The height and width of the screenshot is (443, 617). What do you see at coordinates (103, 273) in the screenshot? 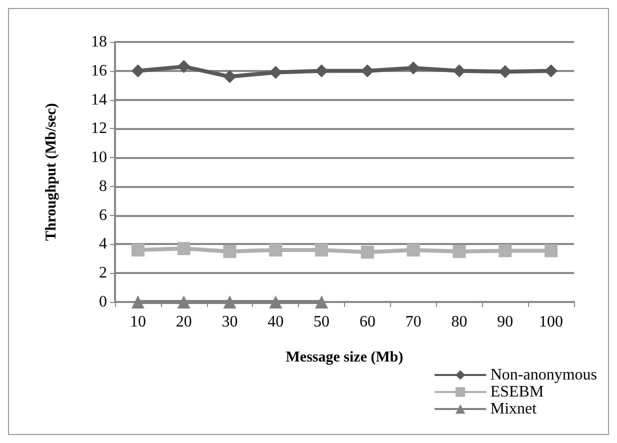
I see `y-tick-label: 2` at bounding box center [103, 273].